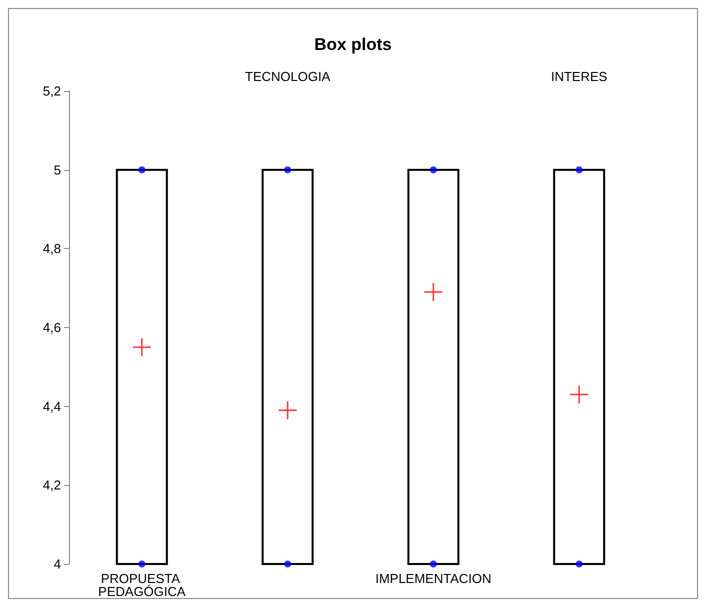  I want to click on chart-title: Box plots, so click(353, 44).